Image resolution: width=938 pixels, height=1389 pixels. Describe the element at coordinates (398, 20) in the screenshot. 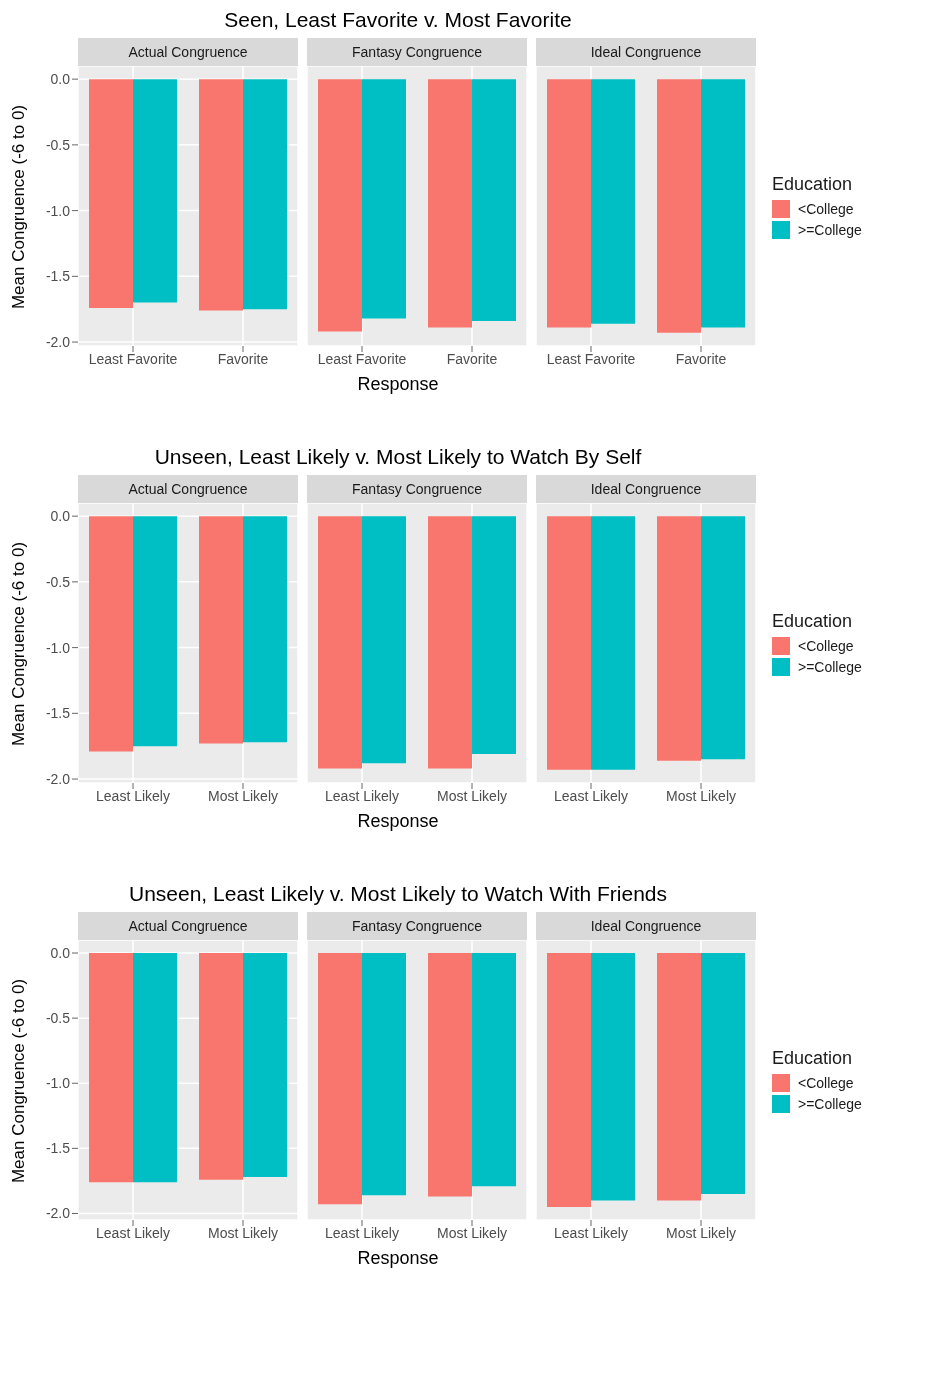

I see `text: Seen, Least Favorite v. Most Favorite` at that location.